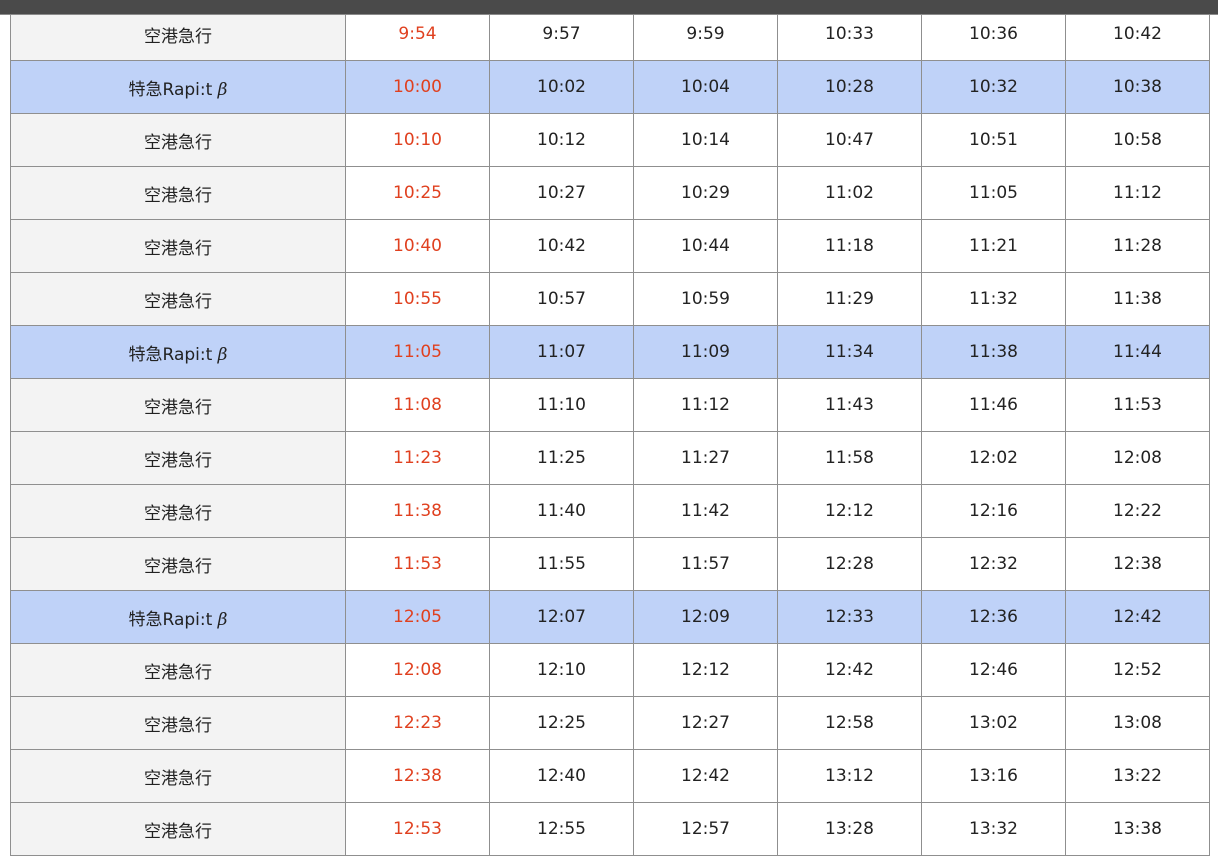 The width and height of the screenshot is (1218, 856). What do you see at coordinates (705, 246) in the screenshot?
I see `time-cell: 10:44` at bounding box center [705, 246].